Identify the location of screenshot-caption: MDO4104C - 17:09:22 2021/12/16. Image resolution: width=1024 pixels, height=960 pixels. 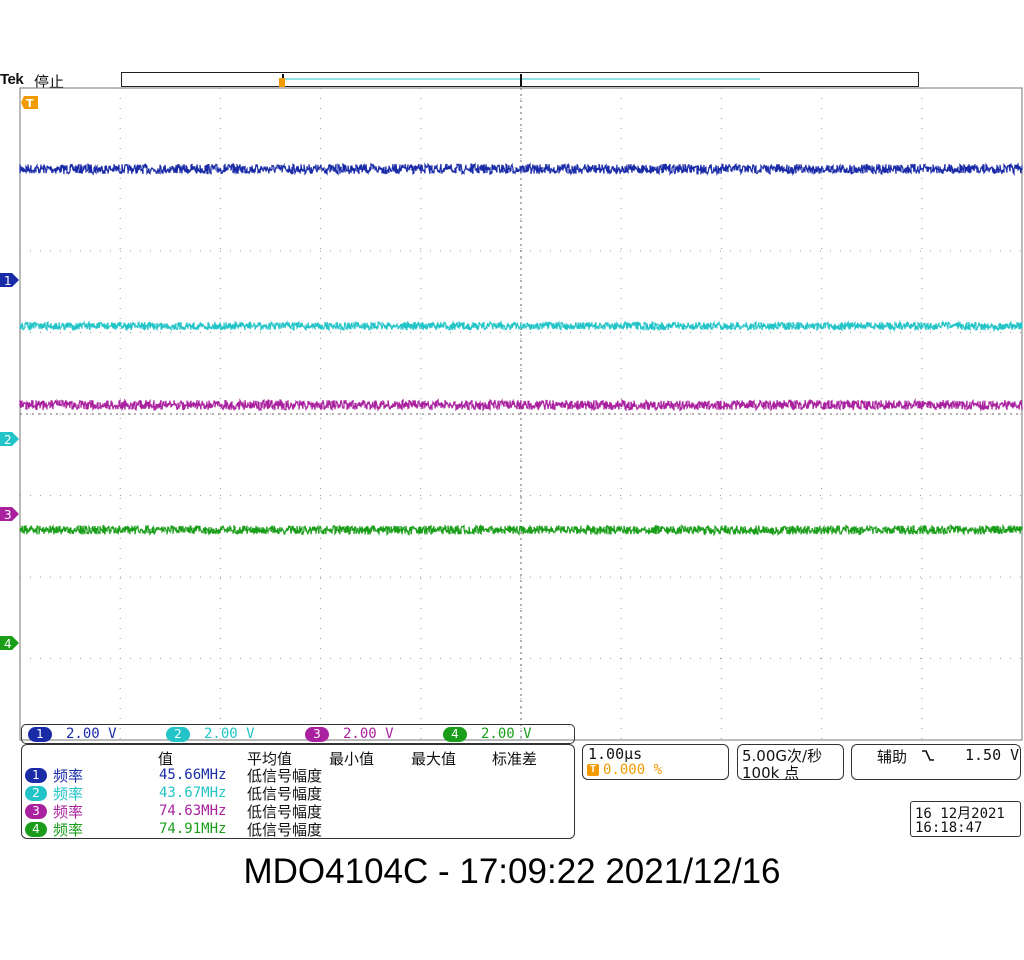
(512, 871).